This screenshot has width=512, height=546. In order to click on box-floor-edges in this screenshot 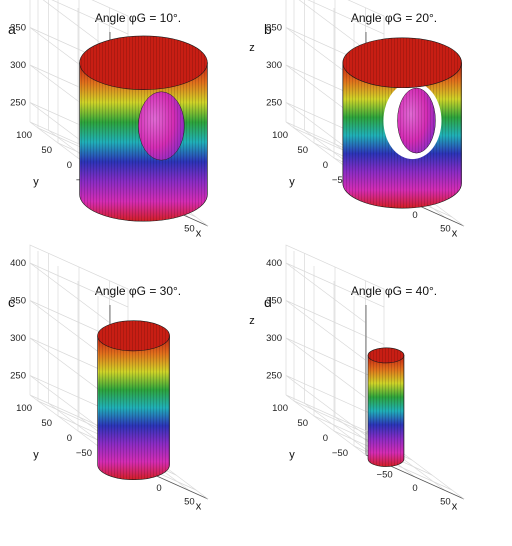, I will do `click(375, 447)`.